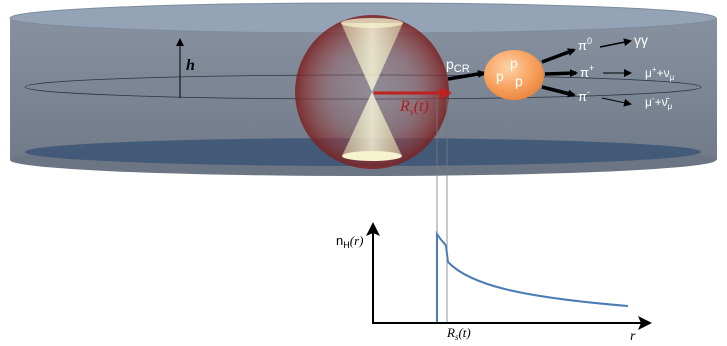 This screenshot has width=727, height=346. What do you see at coordinates (558, 56) in the screenshot?
I see `pi0-arrow` at bounding box center [558, 56].